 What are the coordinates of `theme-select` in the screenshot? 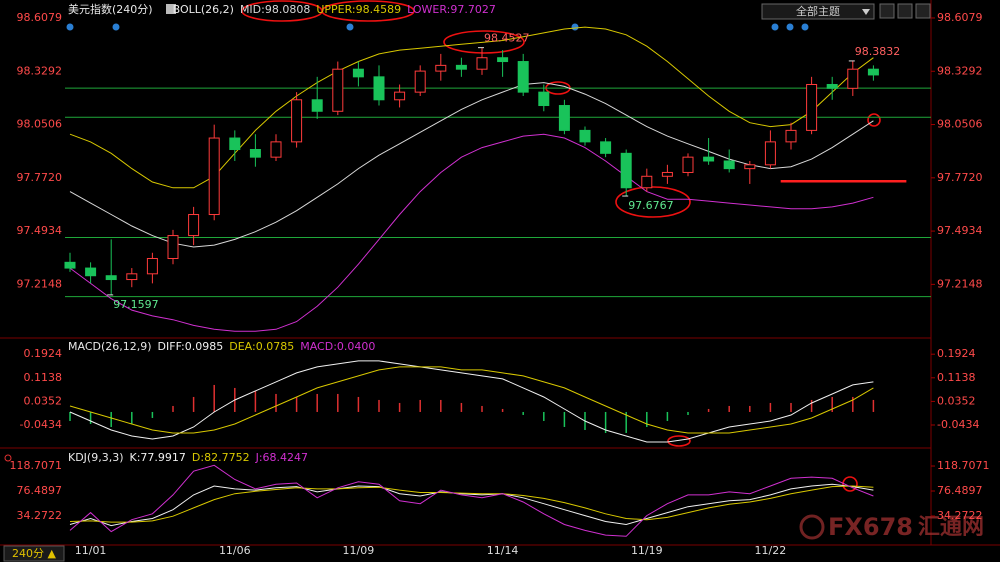 It's located at (818, 11).